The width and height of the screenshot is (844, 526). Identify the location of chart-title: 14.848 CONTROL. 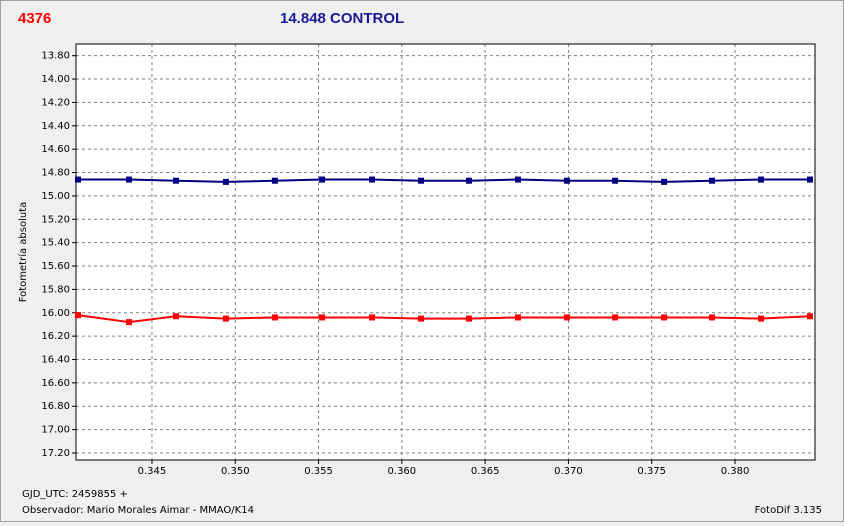
(342, 18).